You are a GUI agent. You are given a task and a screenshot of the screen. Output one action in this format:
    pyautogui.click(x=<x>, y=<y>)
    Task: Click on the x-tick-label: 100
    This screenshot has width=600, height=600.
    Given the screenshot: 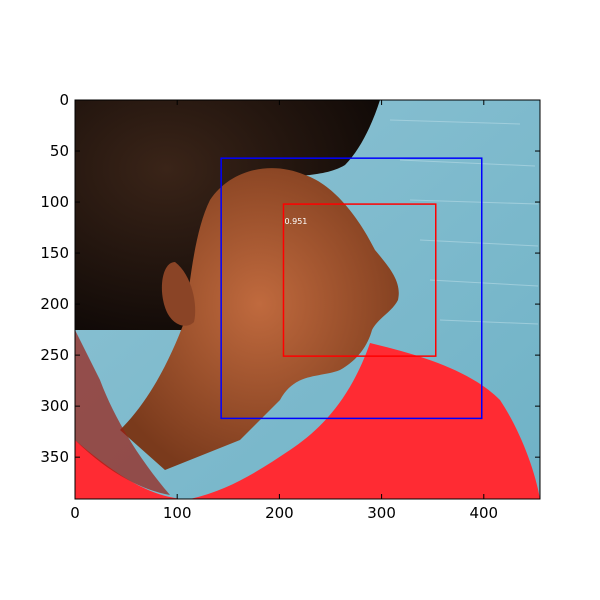 What is the action you would take?
    pyautogui.click(x=177, y=513)
    